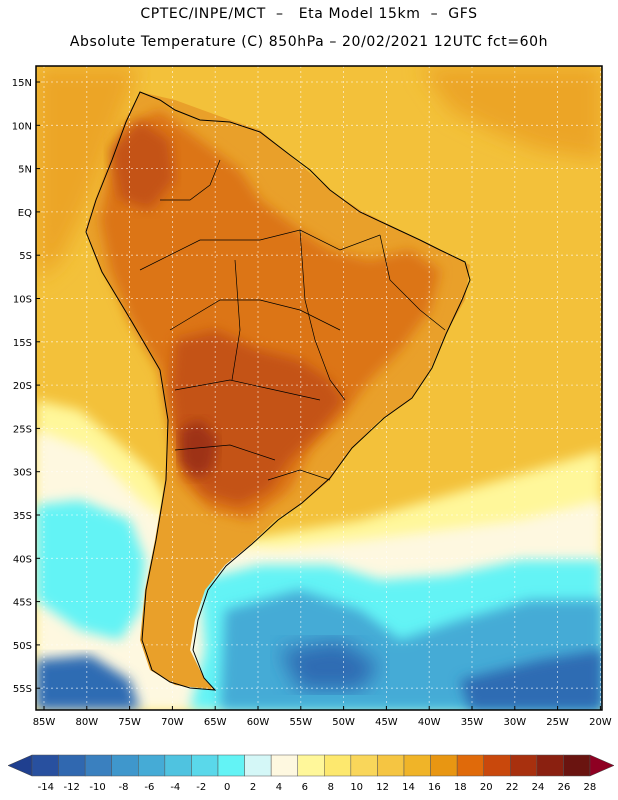 This screenshot has width=618, height=800. Describe the element at coordinates (149, 787) in the screenshot. I see `colorbar-label: -6` at that location.